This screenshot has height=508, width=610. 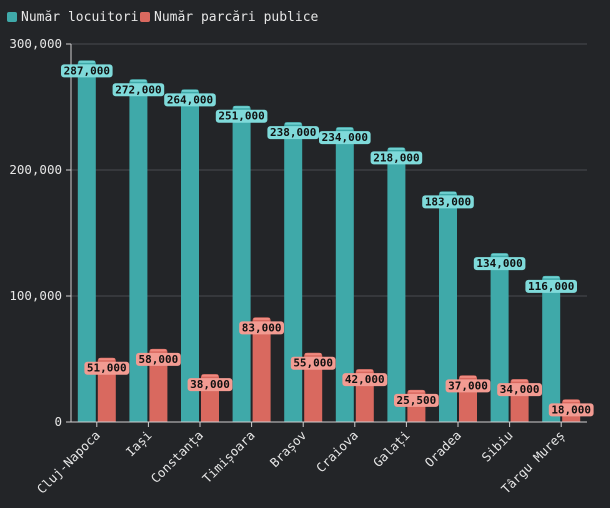 I want to click on data-label-locuitori-oradea: 183,000, so click(x=448, y=202).